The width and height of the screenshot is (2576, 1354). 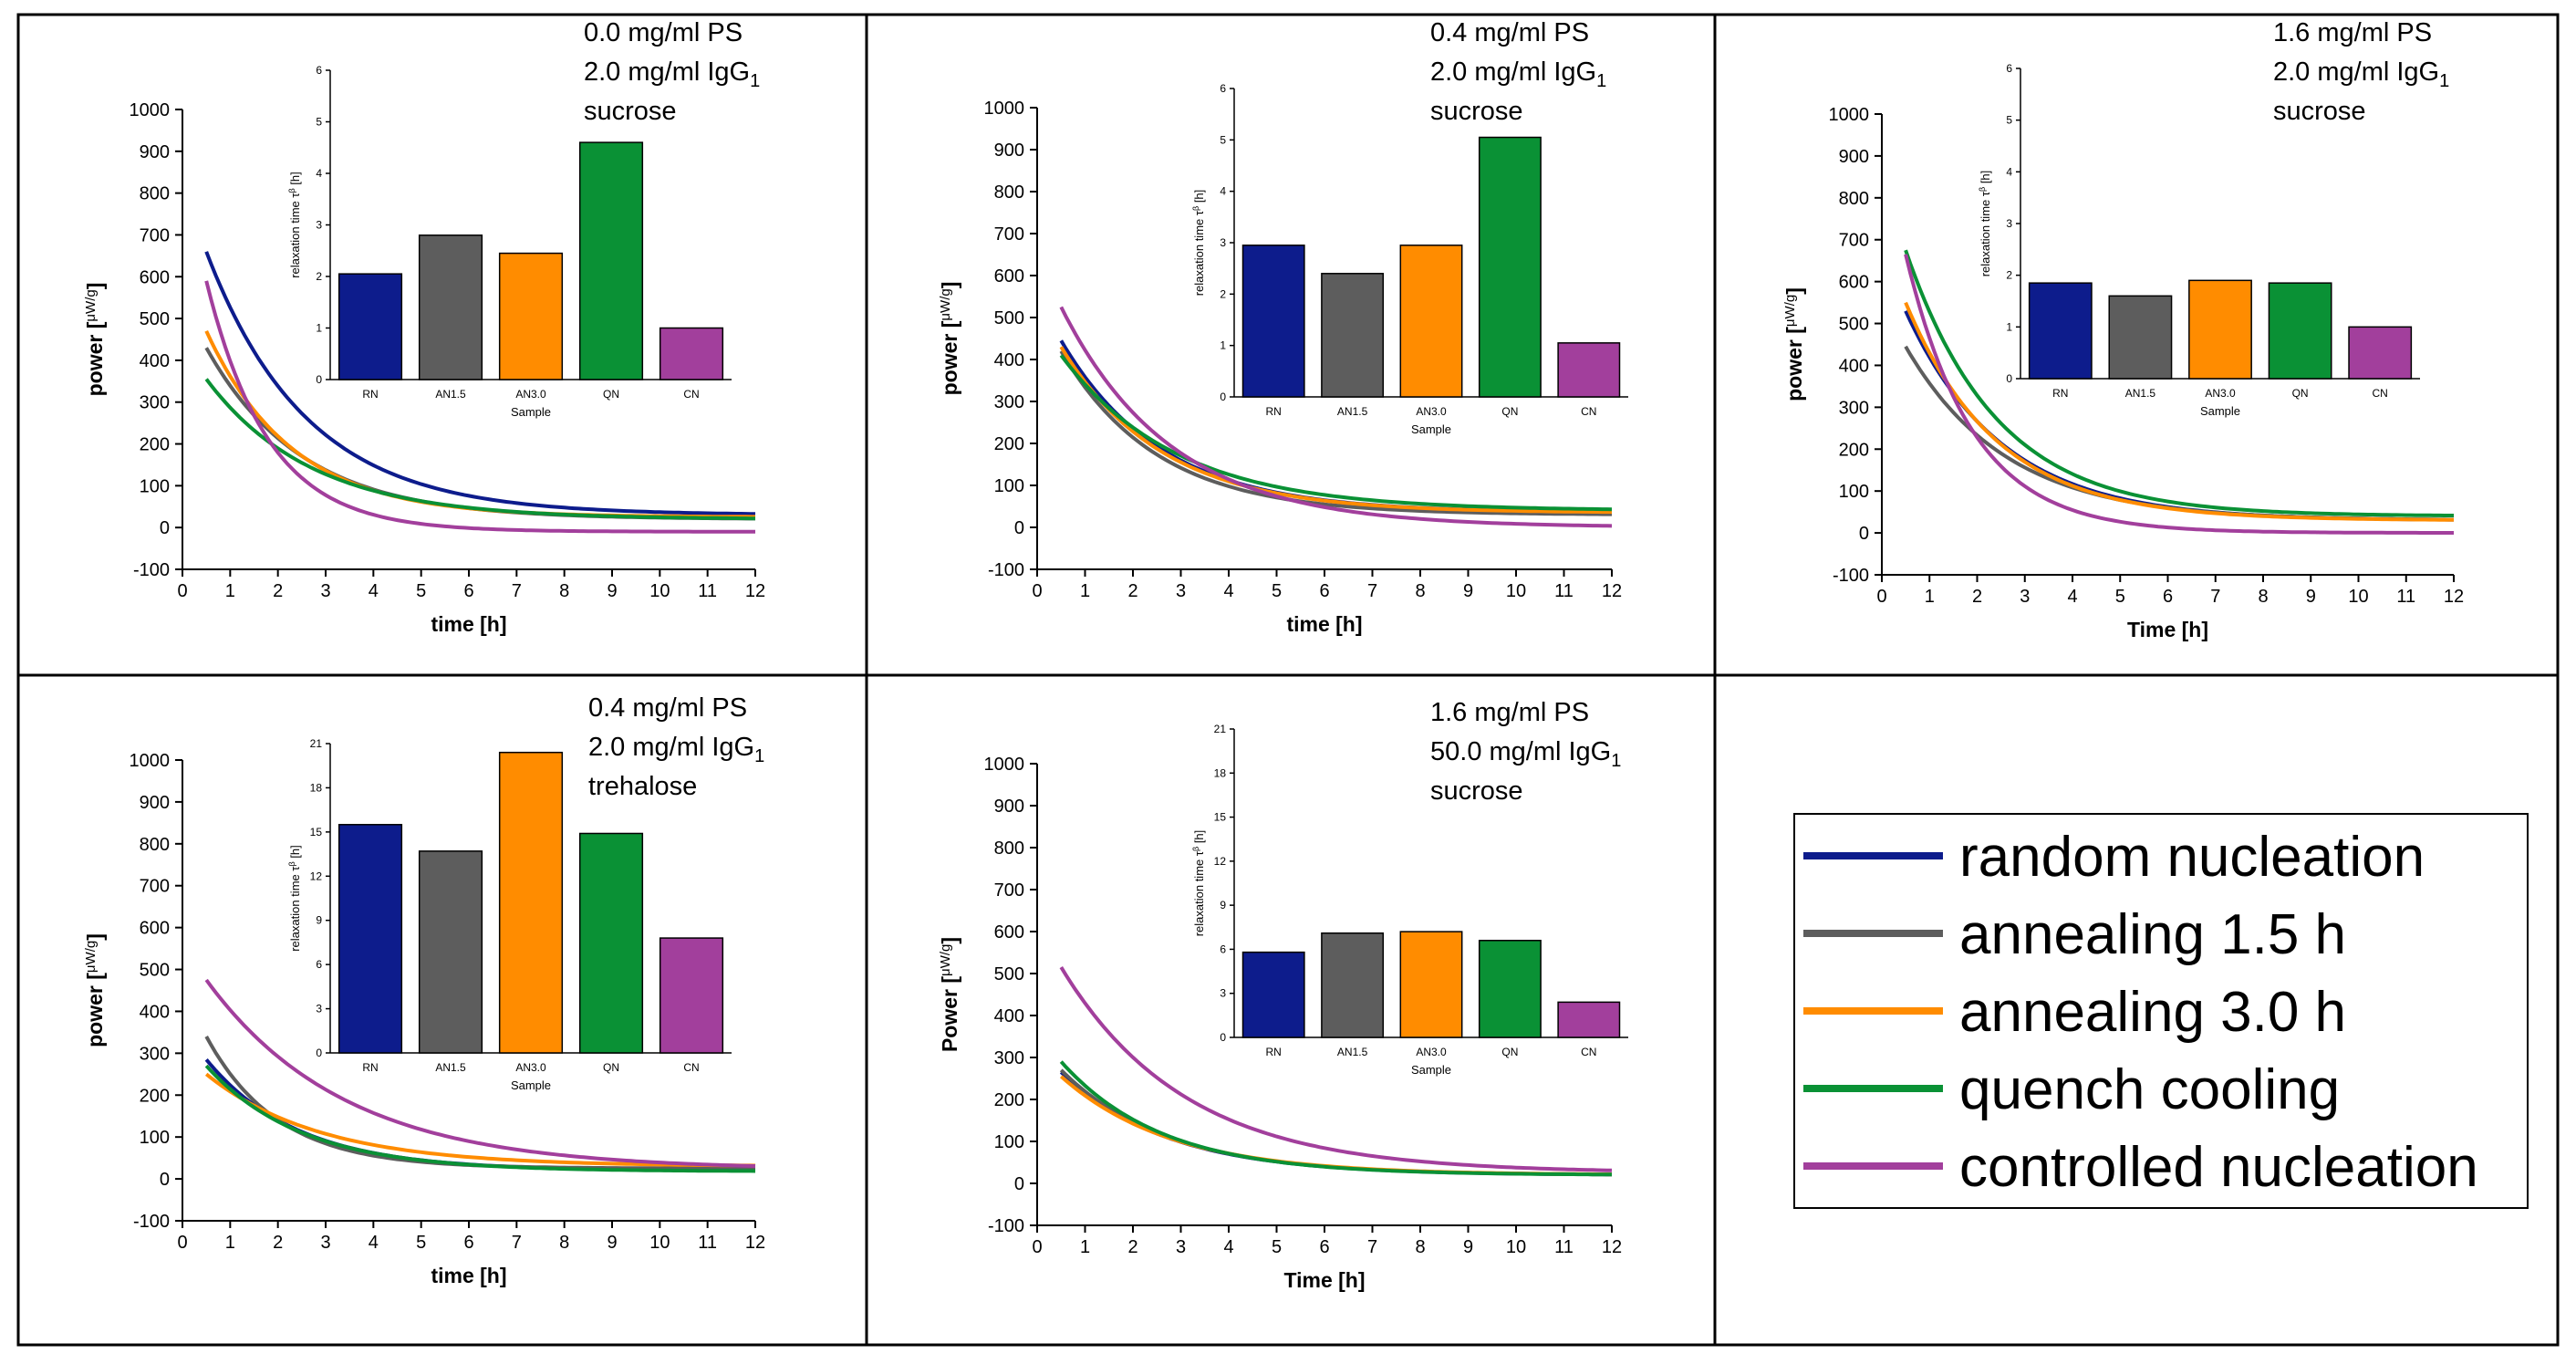 I want to click on inset-y-tick-label: 6, so click(x=1223, y=949).